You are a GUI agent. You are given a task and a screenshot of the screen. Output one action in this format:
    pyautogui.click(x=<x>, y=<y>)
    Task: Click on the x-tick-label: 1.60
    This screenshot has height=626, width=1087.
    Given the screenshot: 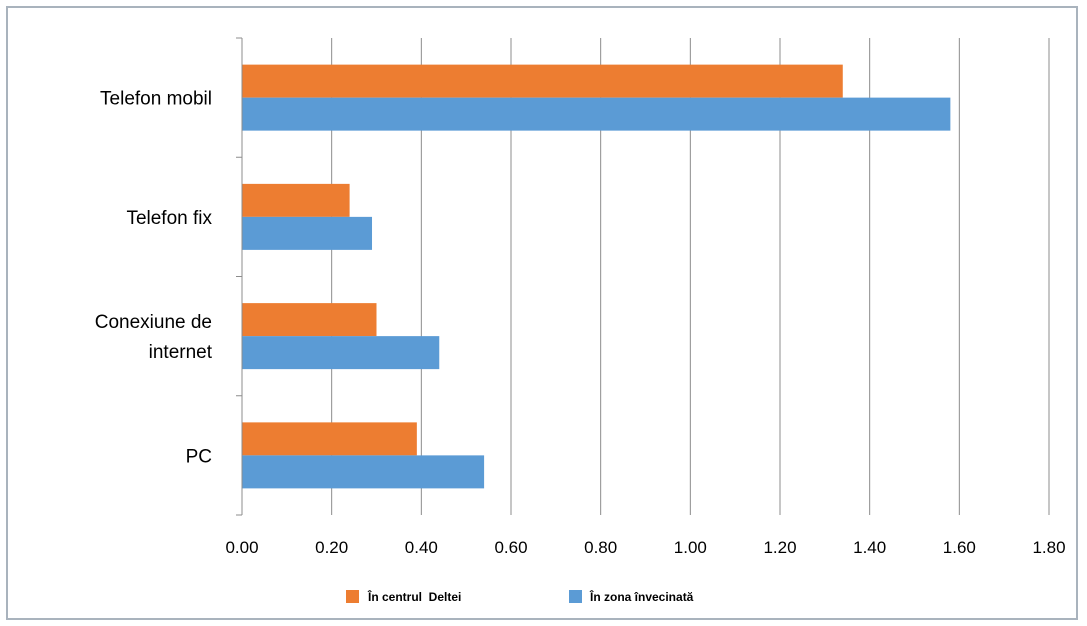 What is the action you would take?
    pyautogui.click(x=959, y=547)
    